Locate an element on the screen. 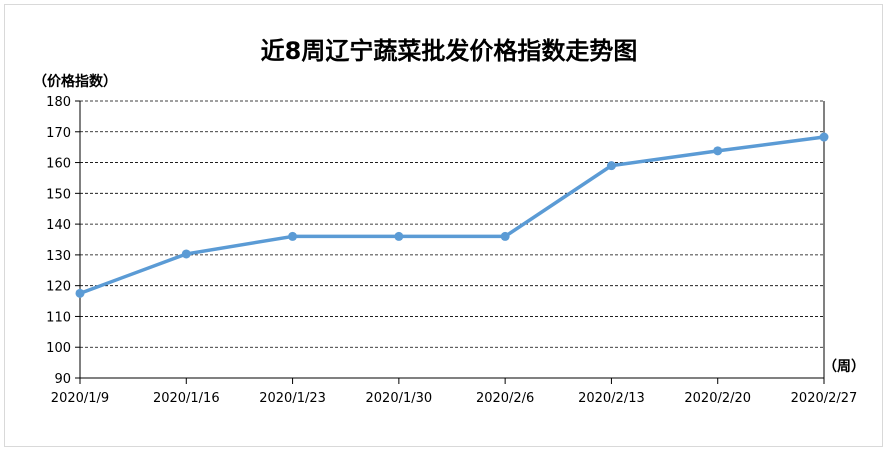 Image resolution: width=889 pixels, height=453 pixels. y-tick-label: 110 is located at coordinates (58, 317).